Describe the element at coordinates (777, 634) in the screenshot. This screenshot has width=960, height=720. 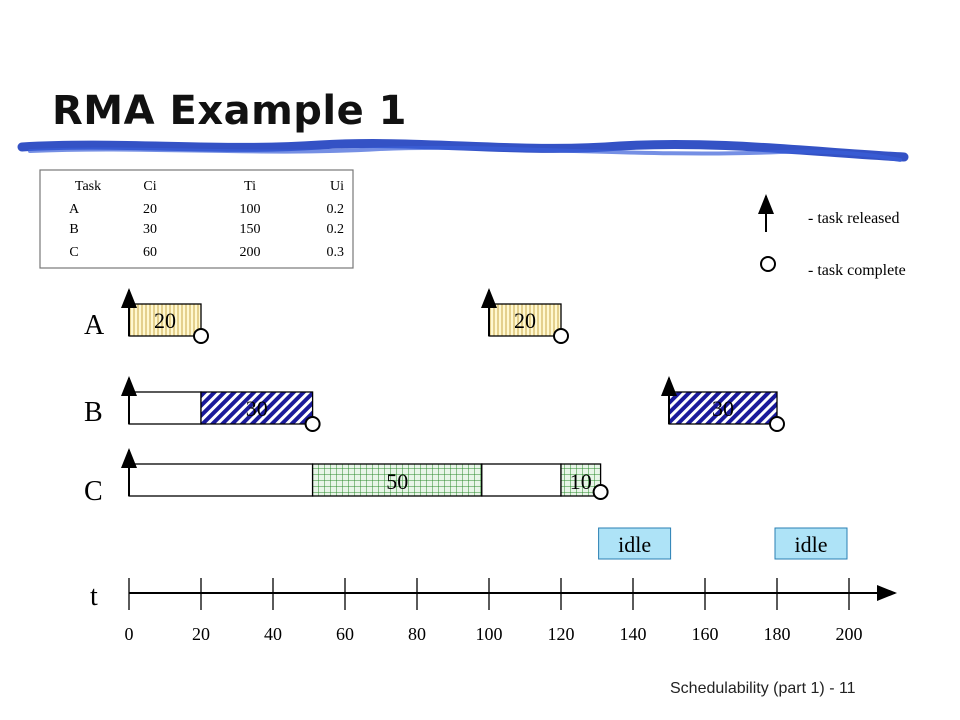
I see `axis-tick-label: 180` at that location.